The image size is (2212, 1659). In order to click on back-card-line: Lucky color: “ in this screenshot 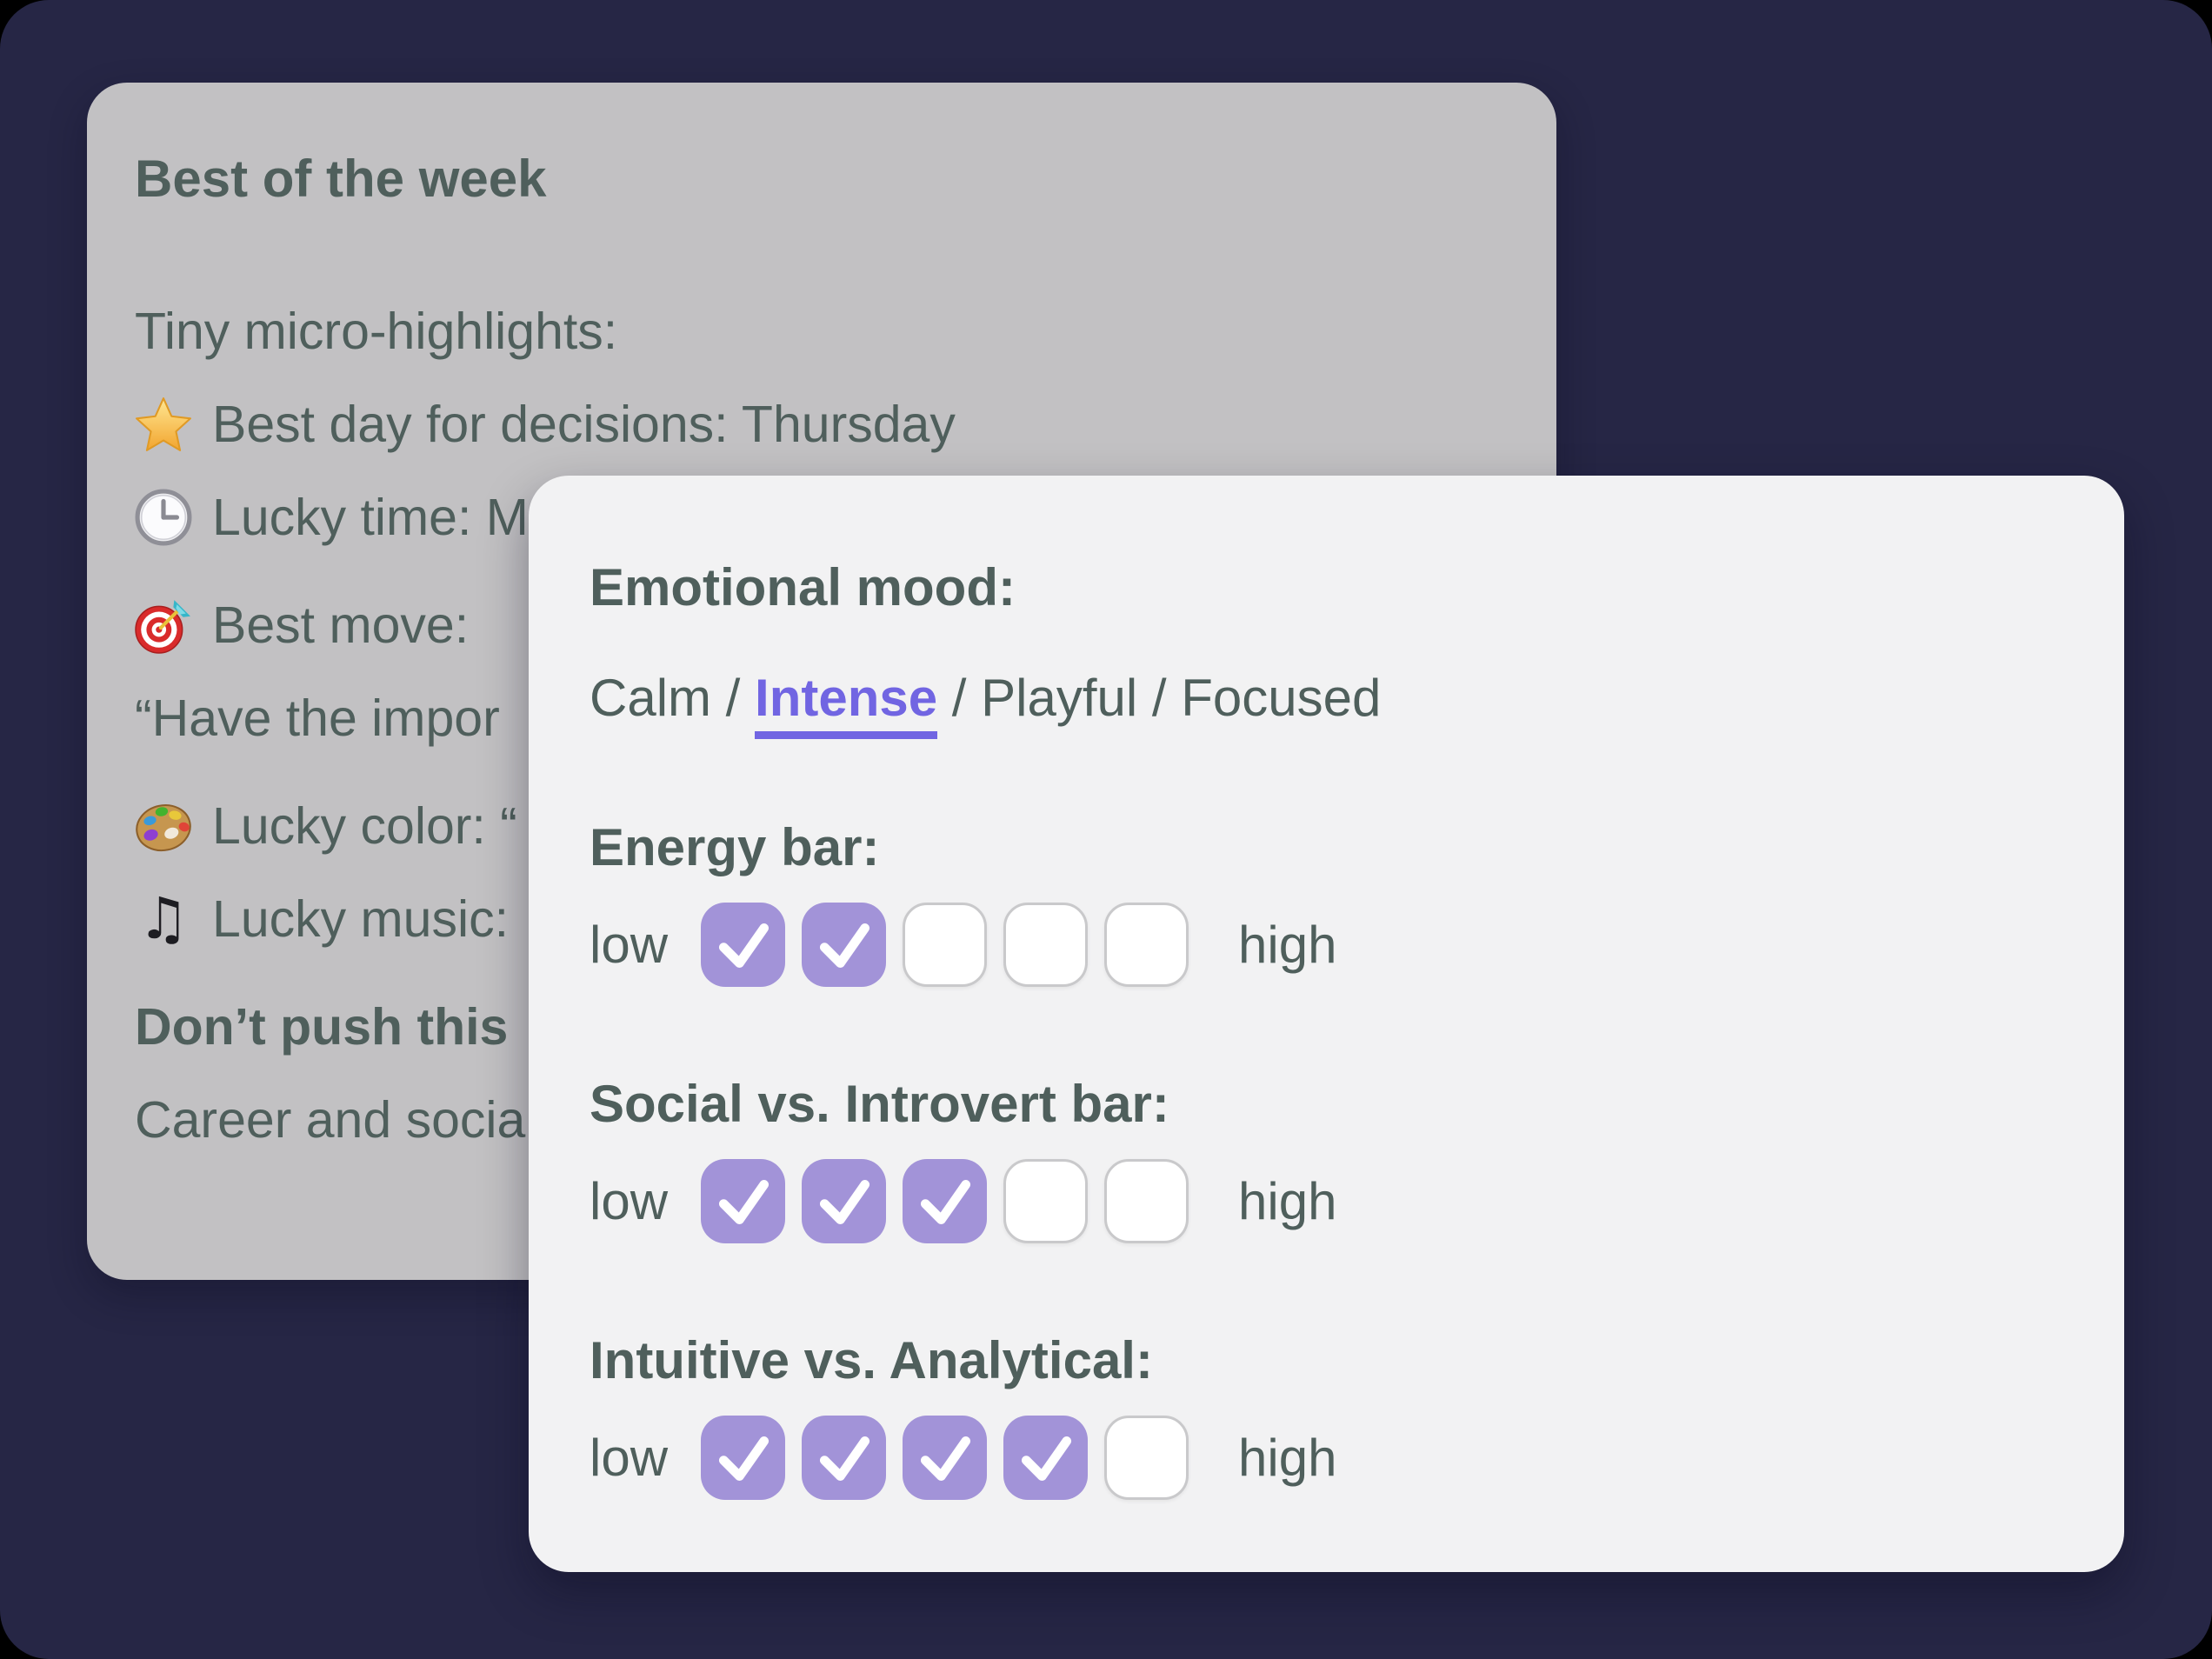, I will do `click(822, 826)`.